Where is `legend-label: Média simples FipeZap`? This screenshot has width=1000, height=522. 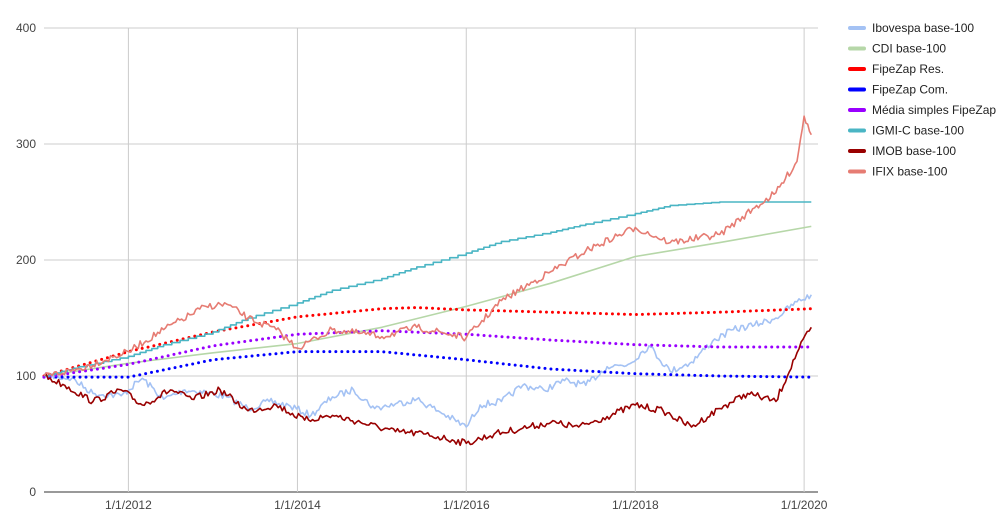 legend-label: Média simples FipeZap is located at coordinates (934, 110).